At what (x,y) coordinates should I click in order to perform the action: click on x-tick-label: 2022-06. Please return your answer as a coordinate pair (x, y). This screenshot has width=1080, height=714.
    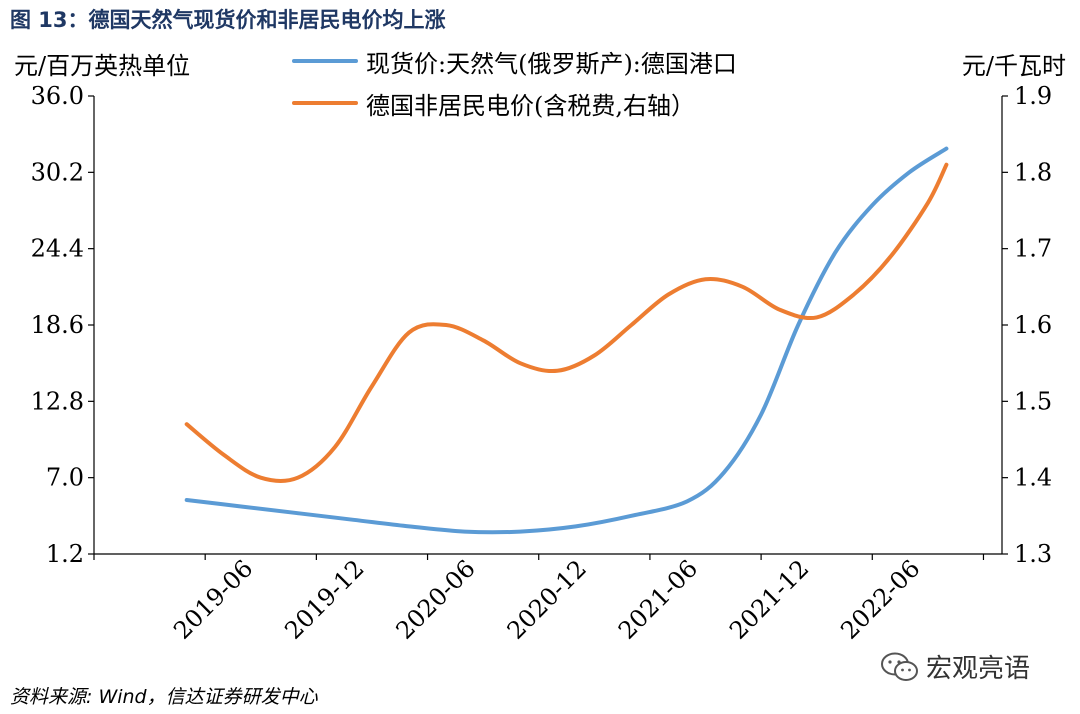
    Looking at the image, I should click on (880, 599).